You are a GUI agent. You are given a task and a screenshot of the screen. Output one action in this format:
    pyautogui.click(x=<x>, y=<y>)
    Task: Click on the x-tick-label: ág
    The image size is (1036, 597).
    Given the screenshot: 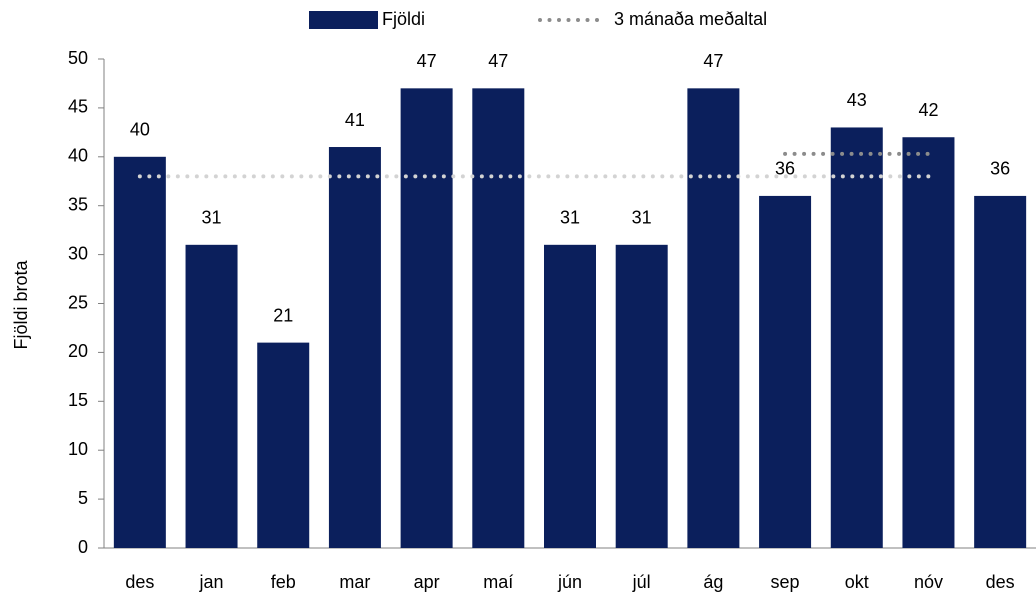 What is the action you would take?
    pyautogui.click(x=713, y=582)
    